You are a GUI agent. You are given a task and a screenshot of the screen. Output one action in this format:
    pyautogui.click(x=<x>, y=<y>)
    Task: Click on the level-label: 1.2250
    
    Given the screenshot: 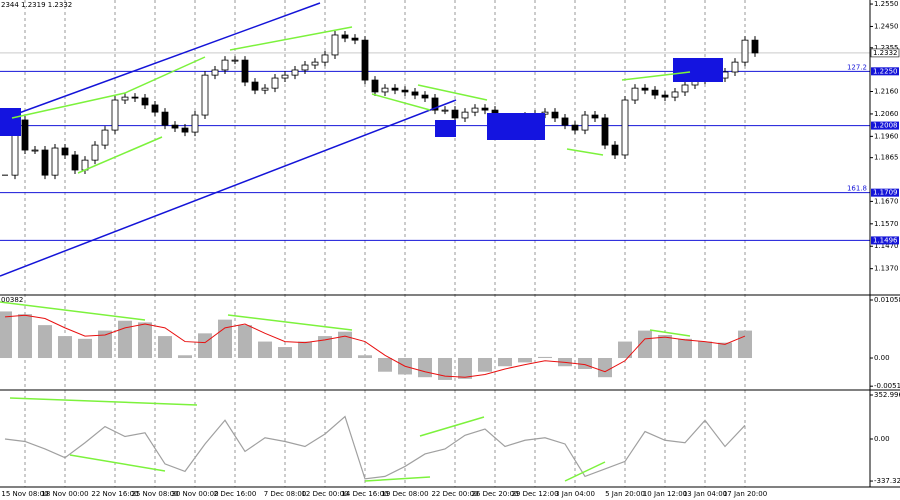 What is the action you would take?
    pyautogui.click(x=885, y=71)
    